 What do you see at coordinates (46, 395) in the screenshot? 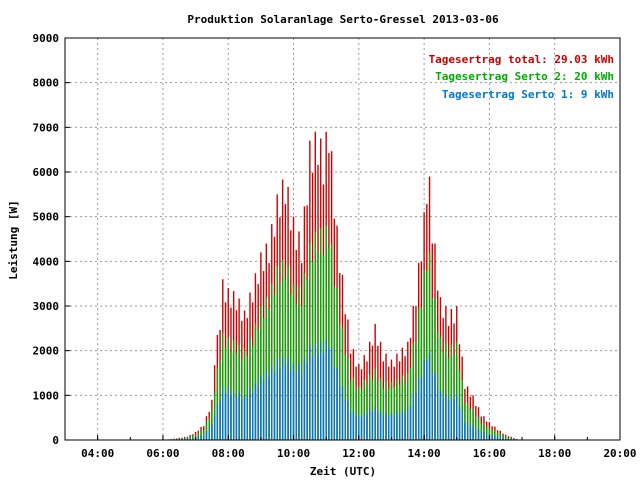
I see `y-tick-label: 1000` at bounding box center [46, 395].